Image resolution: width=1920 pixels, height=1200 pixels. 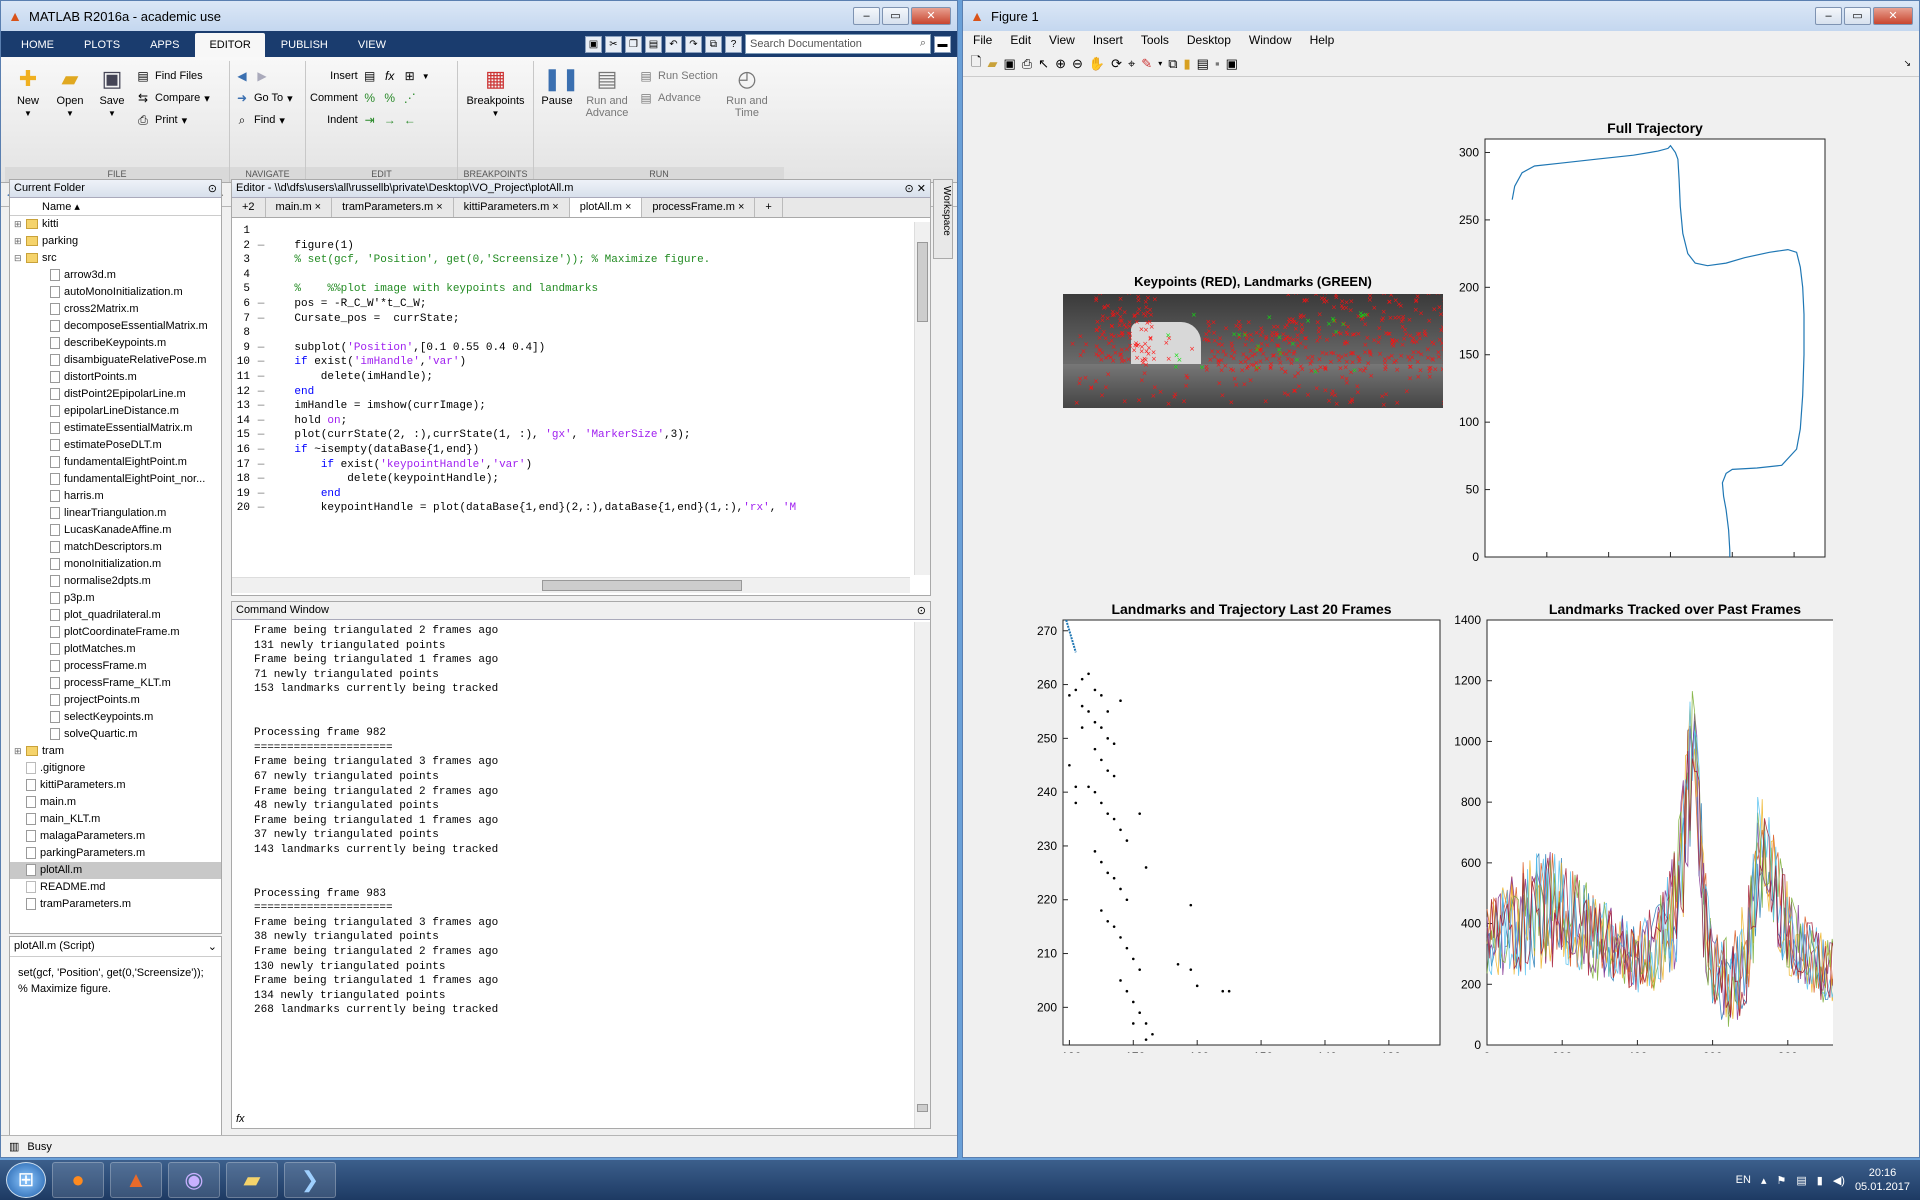 What do you see at coordinates (1147, 63) in the screenshot?
I see `brush-icon: ✎` at bounding box center [1147, 63].